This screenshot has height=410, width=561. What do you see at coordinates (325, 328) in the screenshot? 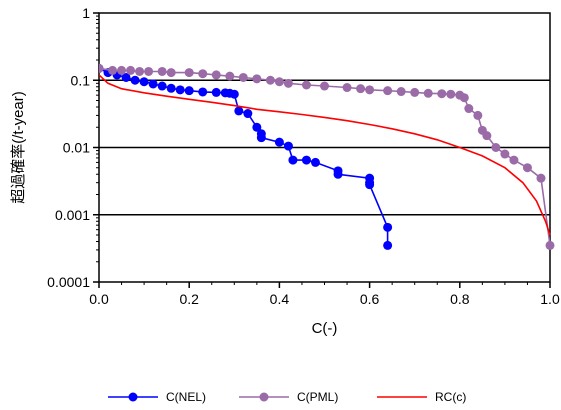
I see `x-axis-title: C(-)` at bounding box center [325, 328].